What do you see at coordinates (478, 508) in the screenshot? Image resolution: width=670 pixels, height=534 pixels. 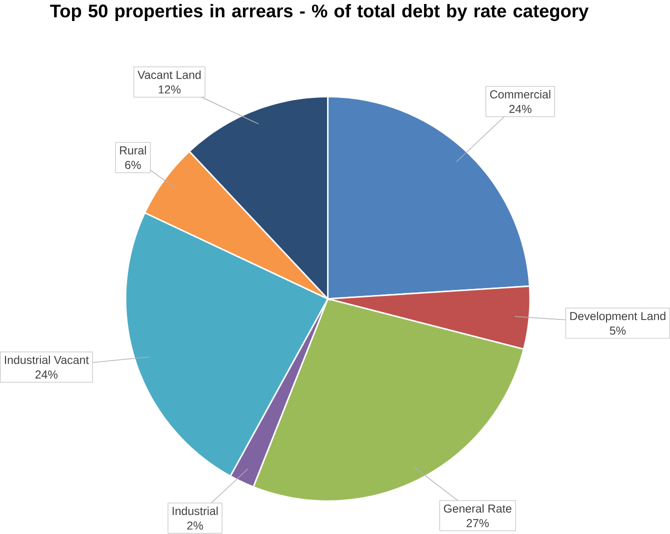 I see `slice-label: General Rate` at bounding box center [478, 508].